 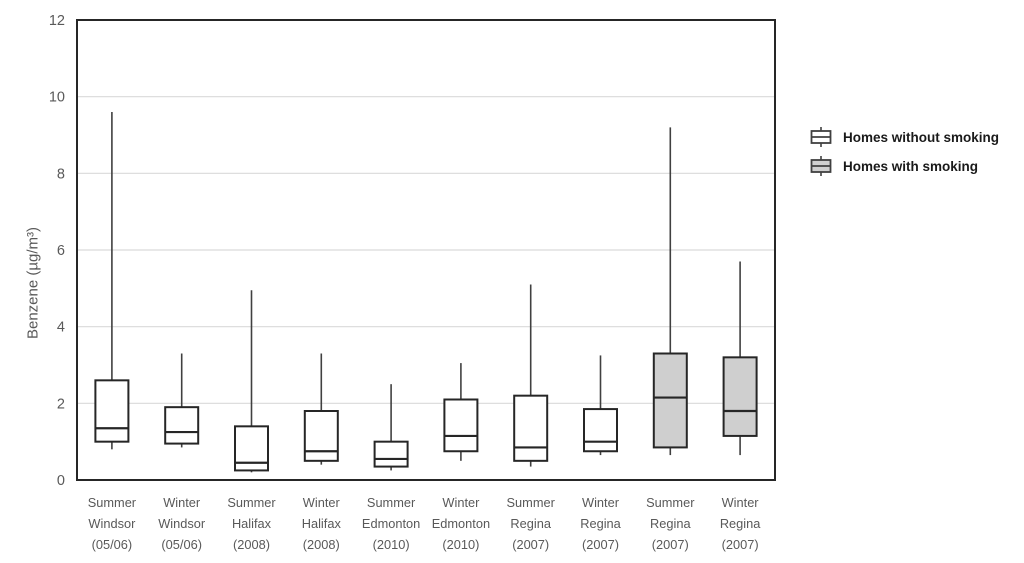 I want to click on legend: Homes without smoking Homes with smoking, so click(x=903, y=151).